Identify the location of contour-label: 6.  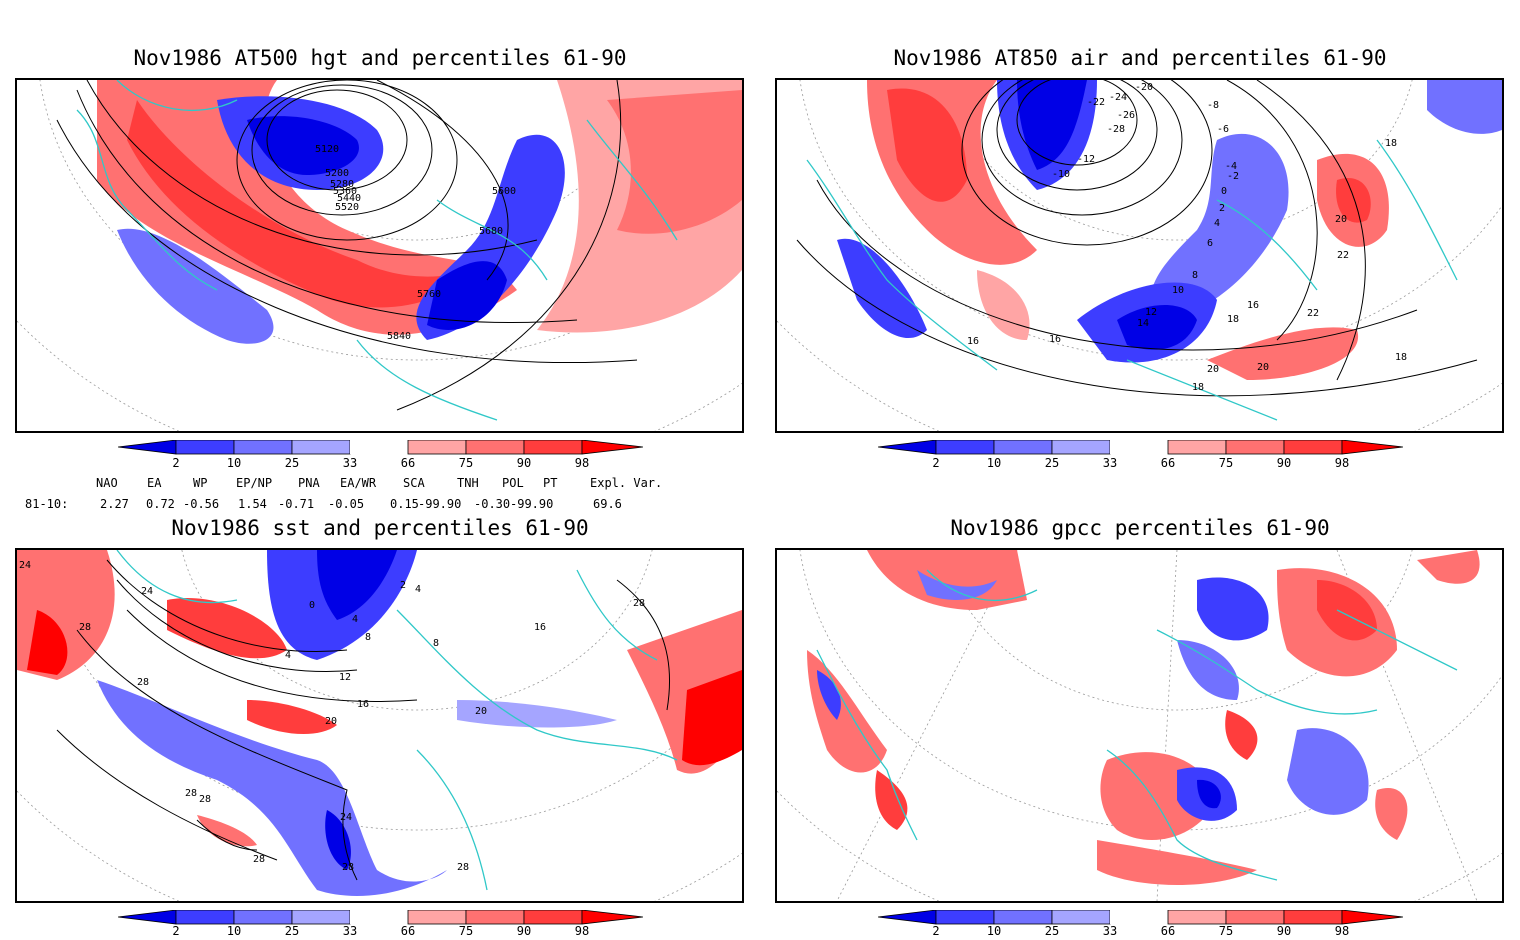
(1210, 243).